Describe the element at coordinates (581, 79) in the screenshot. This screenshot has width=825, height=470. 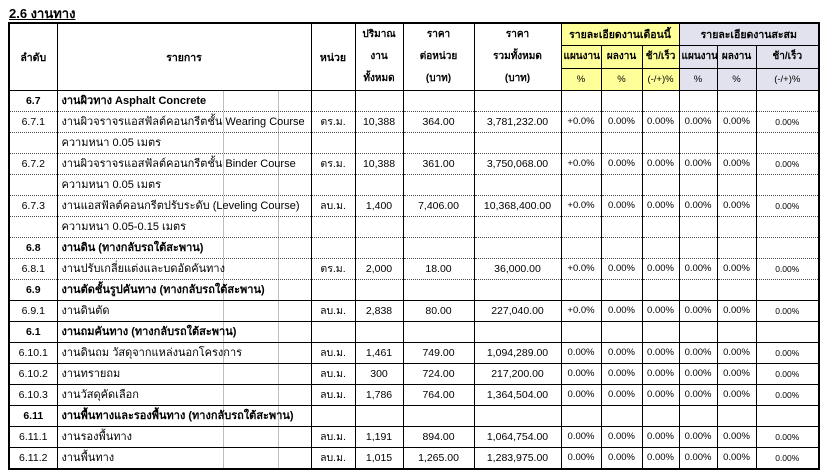
I see `header-month-plan-pct: %` at that location.